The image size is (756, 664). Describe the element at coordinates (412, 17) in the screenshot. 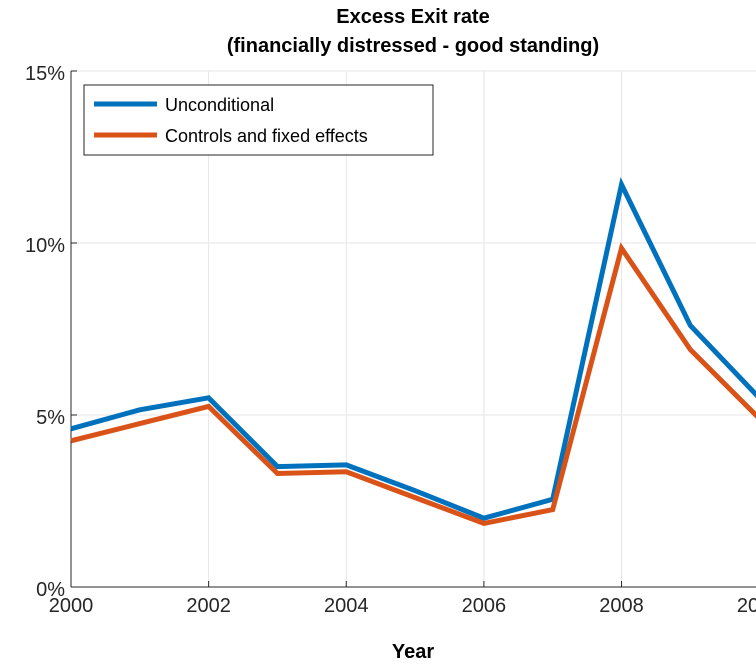

I see `chart-title-line-1: Excess Exit rate` at that location.